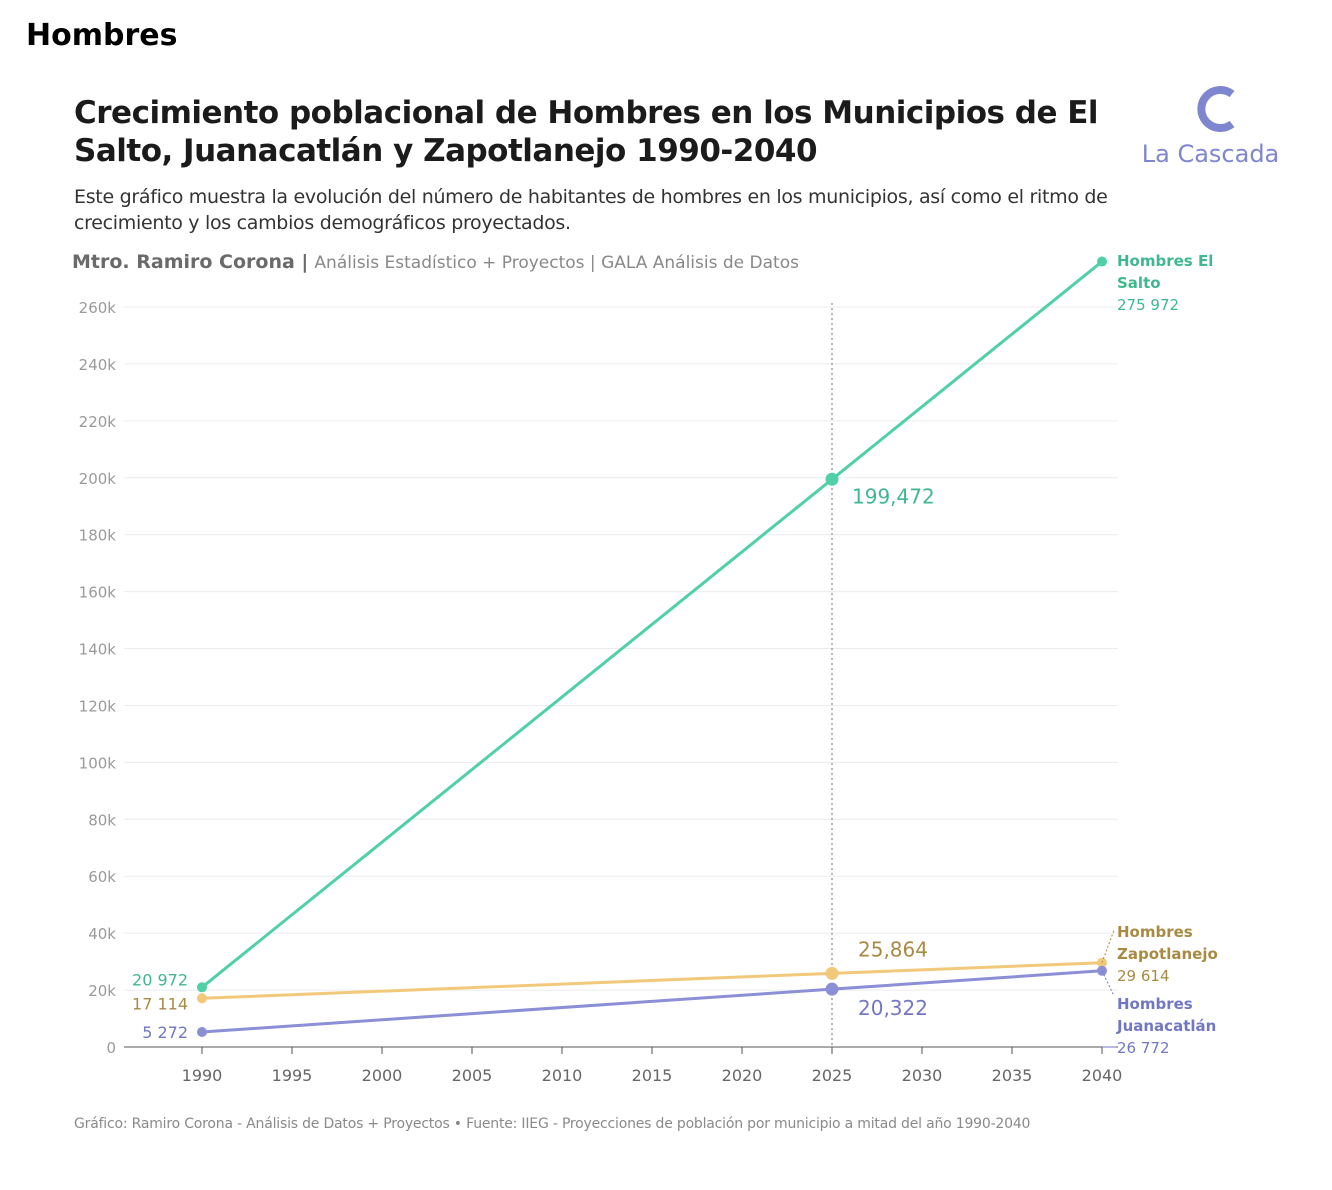  I want to click on series-name-label: Juanacatlán, so click(1166, 1026).